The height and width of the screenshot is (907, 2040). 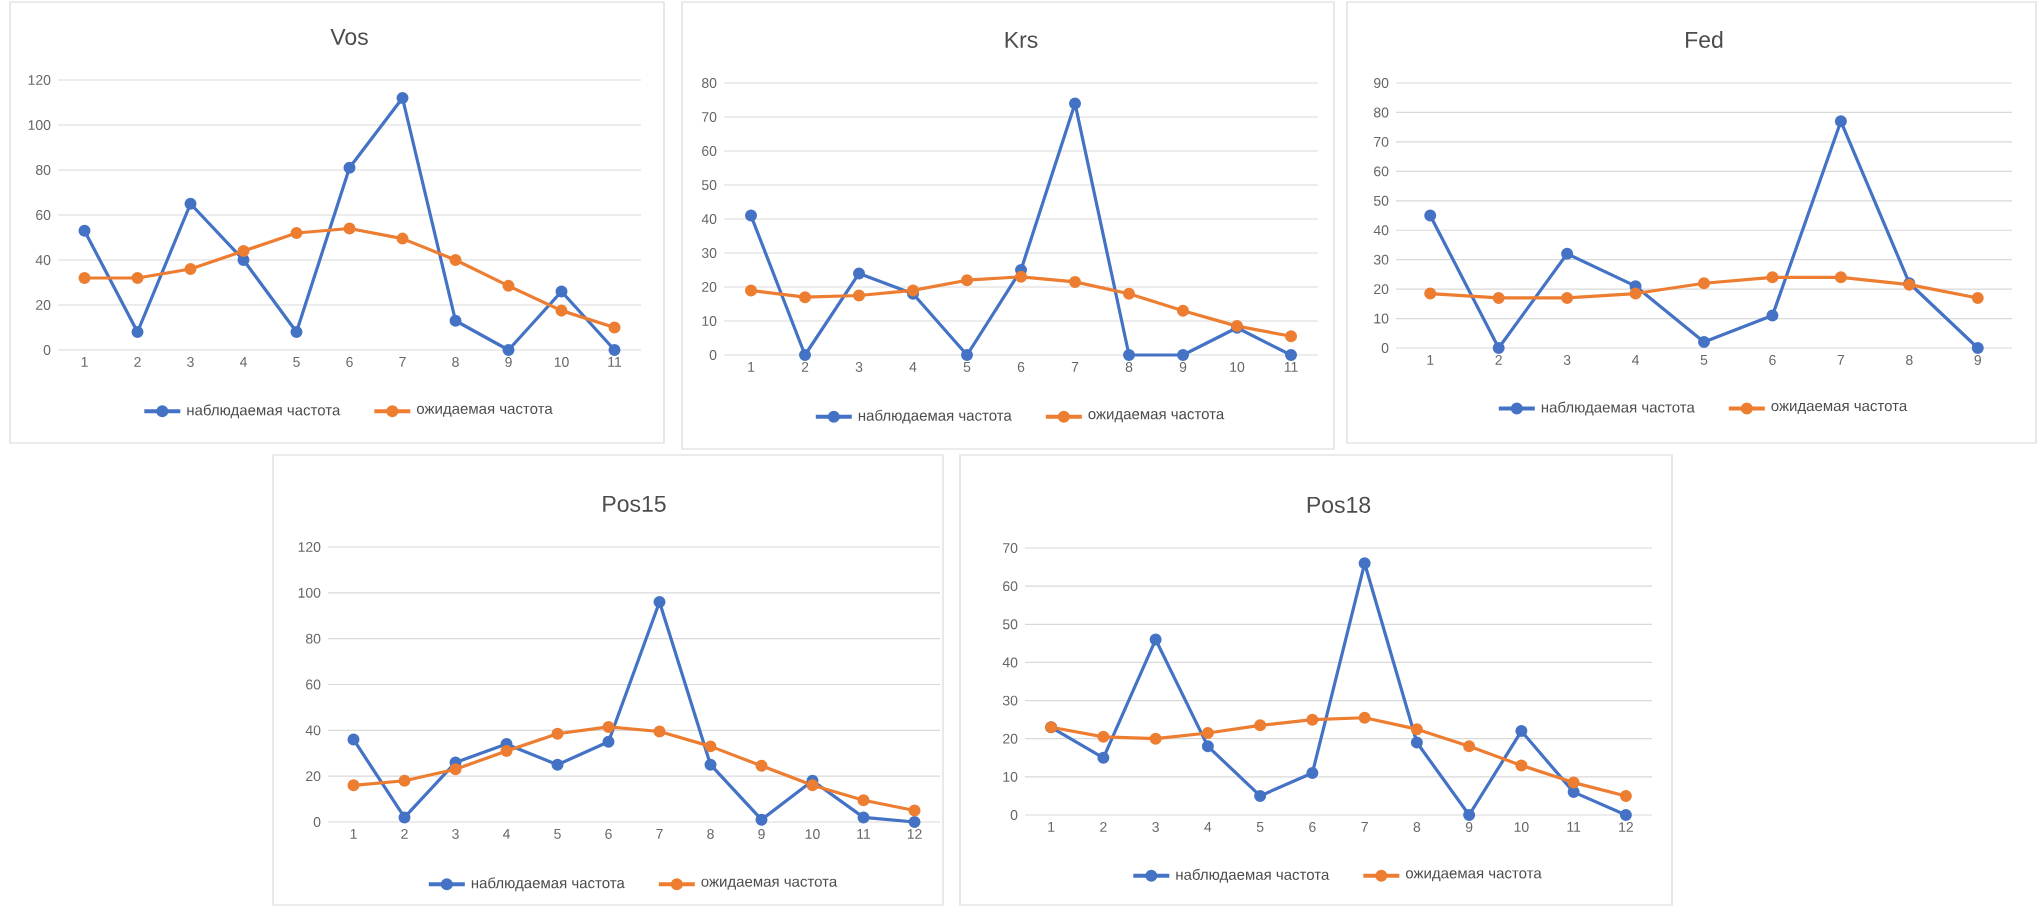 What do you see at coordinates (349, 36) in the screenshot?
I see `chart-title: Vos` at bounding box center [349, 36].